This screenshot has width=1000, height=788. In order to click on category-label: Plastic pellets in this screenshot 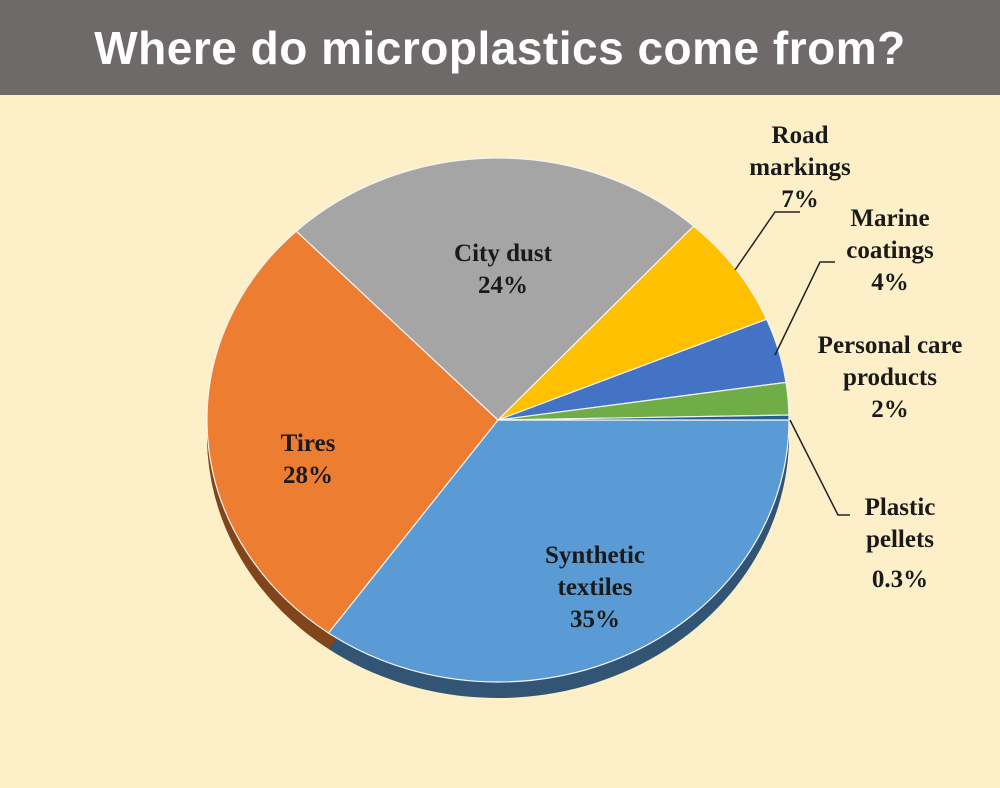, I will do `click(900, 523)`.